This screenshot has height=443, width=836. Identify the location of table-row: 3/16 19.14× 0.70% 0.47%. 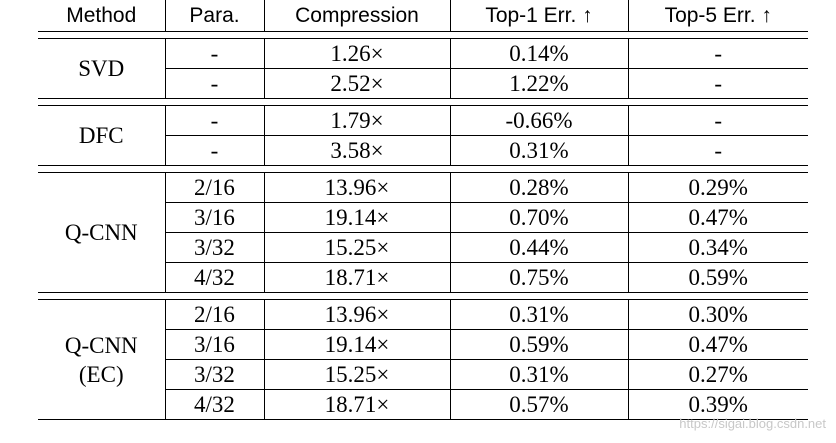
(423, 217).